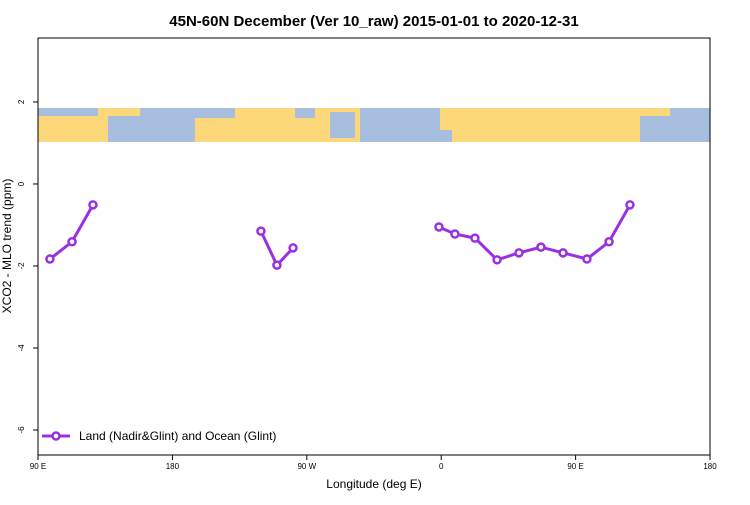 The width and height of the screenshot is (750, 505). I want to click on legend-marker, so click(56, 436).